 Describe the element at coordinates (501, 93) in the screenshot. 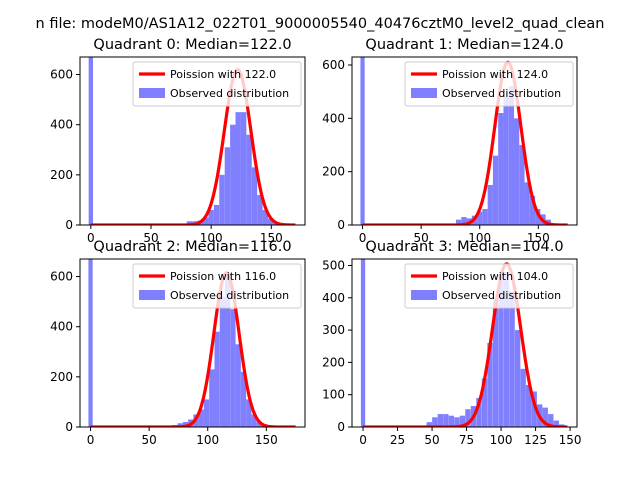

I see `quadrant-1-legend-observed-label: Observed distribution` at that location.